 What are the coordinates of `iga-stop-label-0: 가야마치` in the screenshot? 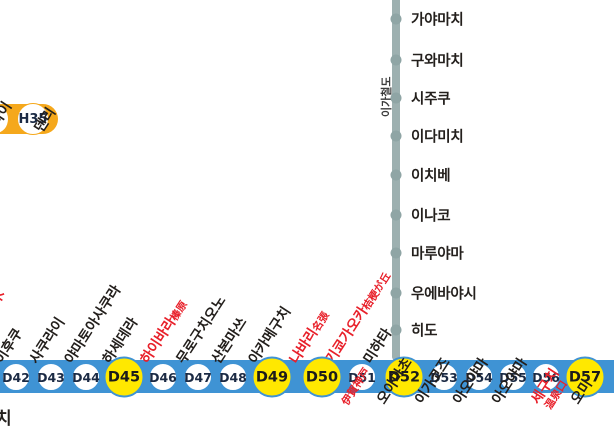 It's located at (437, 20).